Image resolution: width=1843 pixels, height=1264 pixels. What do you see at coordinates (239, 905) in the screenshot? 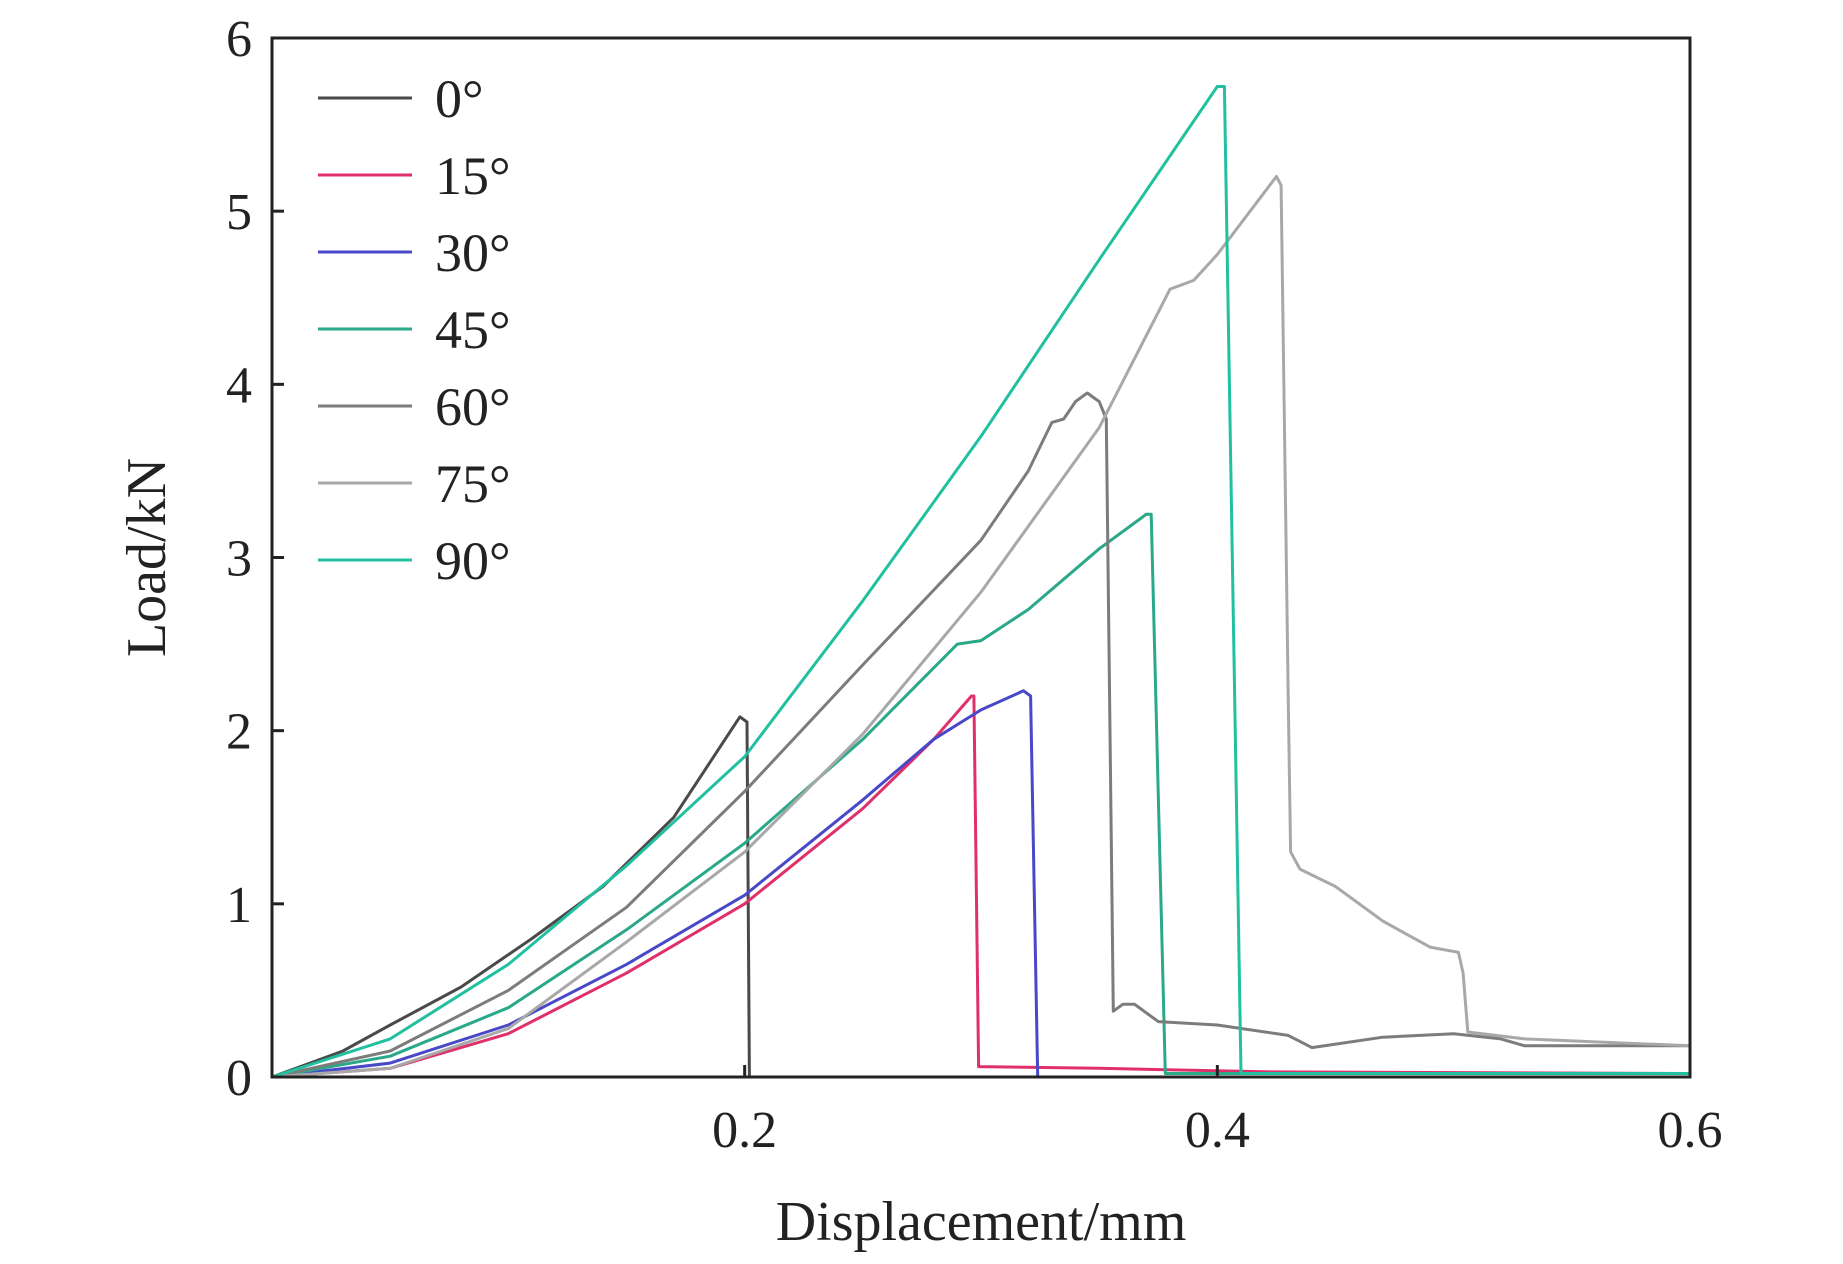
I see `y-tick-label: 1` at bounding box center [239, 905].